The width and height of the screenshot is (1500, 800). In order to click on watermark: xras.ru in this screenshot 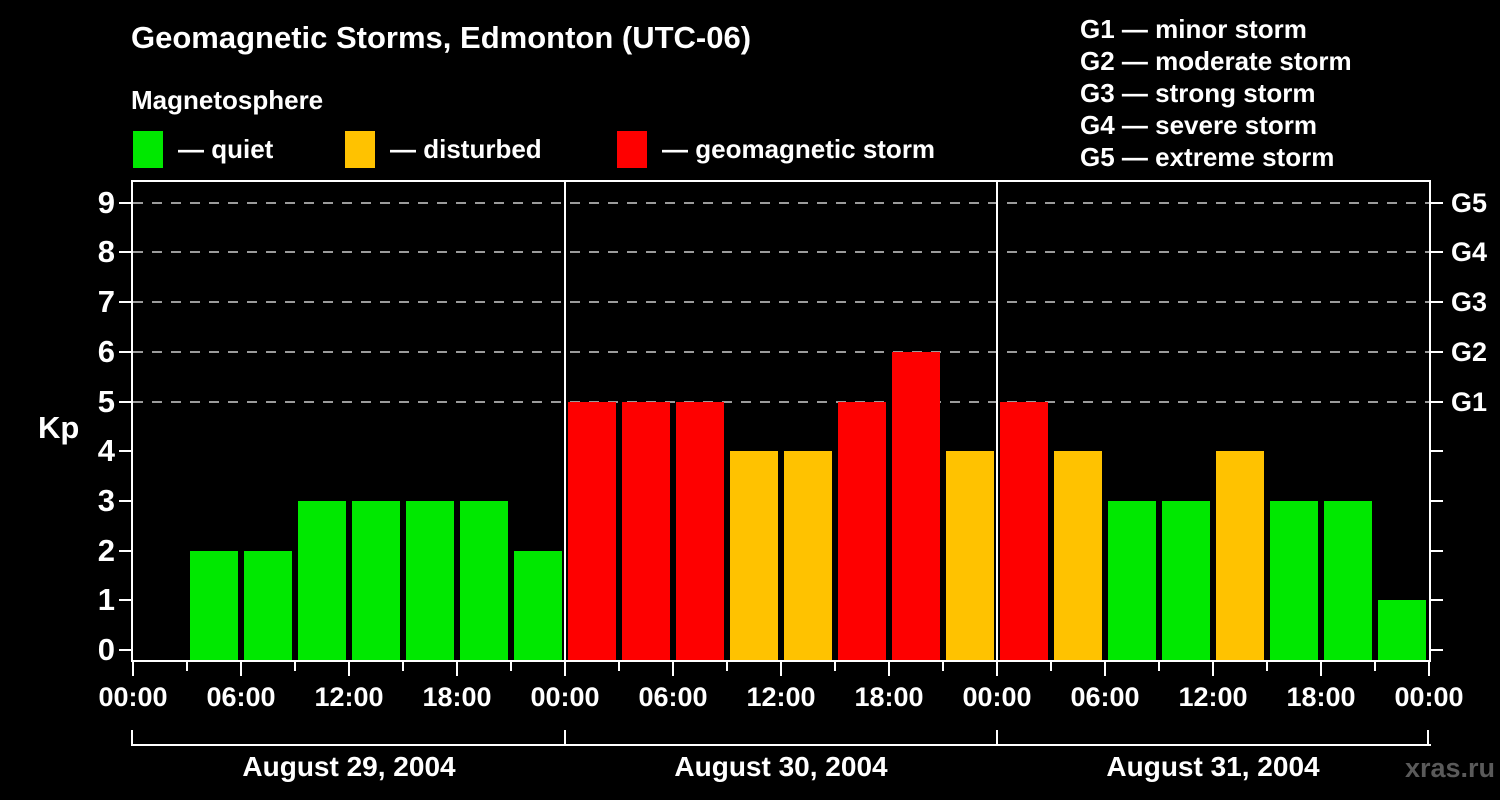, I will do `click(1449, 768)`.